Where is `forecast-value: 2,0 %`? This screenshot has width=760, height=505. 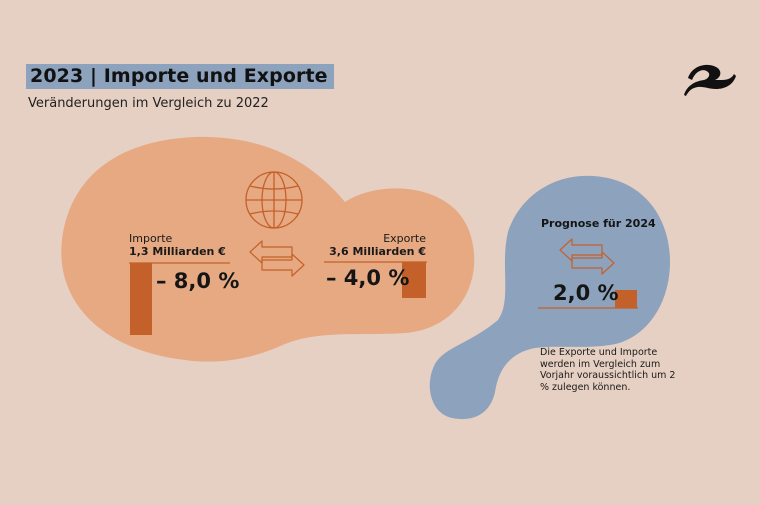
forecast-value: 2,0 % is located at coordinates (586, 293).